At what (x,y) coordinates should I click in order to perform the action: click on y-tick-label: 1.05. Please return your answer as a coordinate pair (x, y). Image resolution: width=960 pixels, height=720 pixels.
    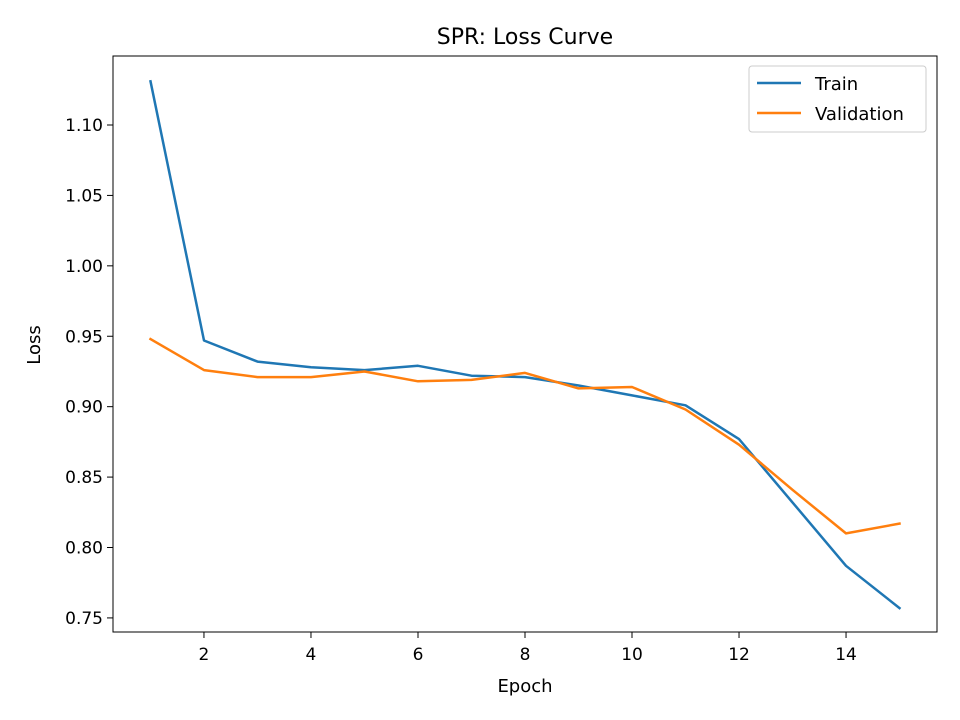
    Looking at the image, I should click on (84, 196).